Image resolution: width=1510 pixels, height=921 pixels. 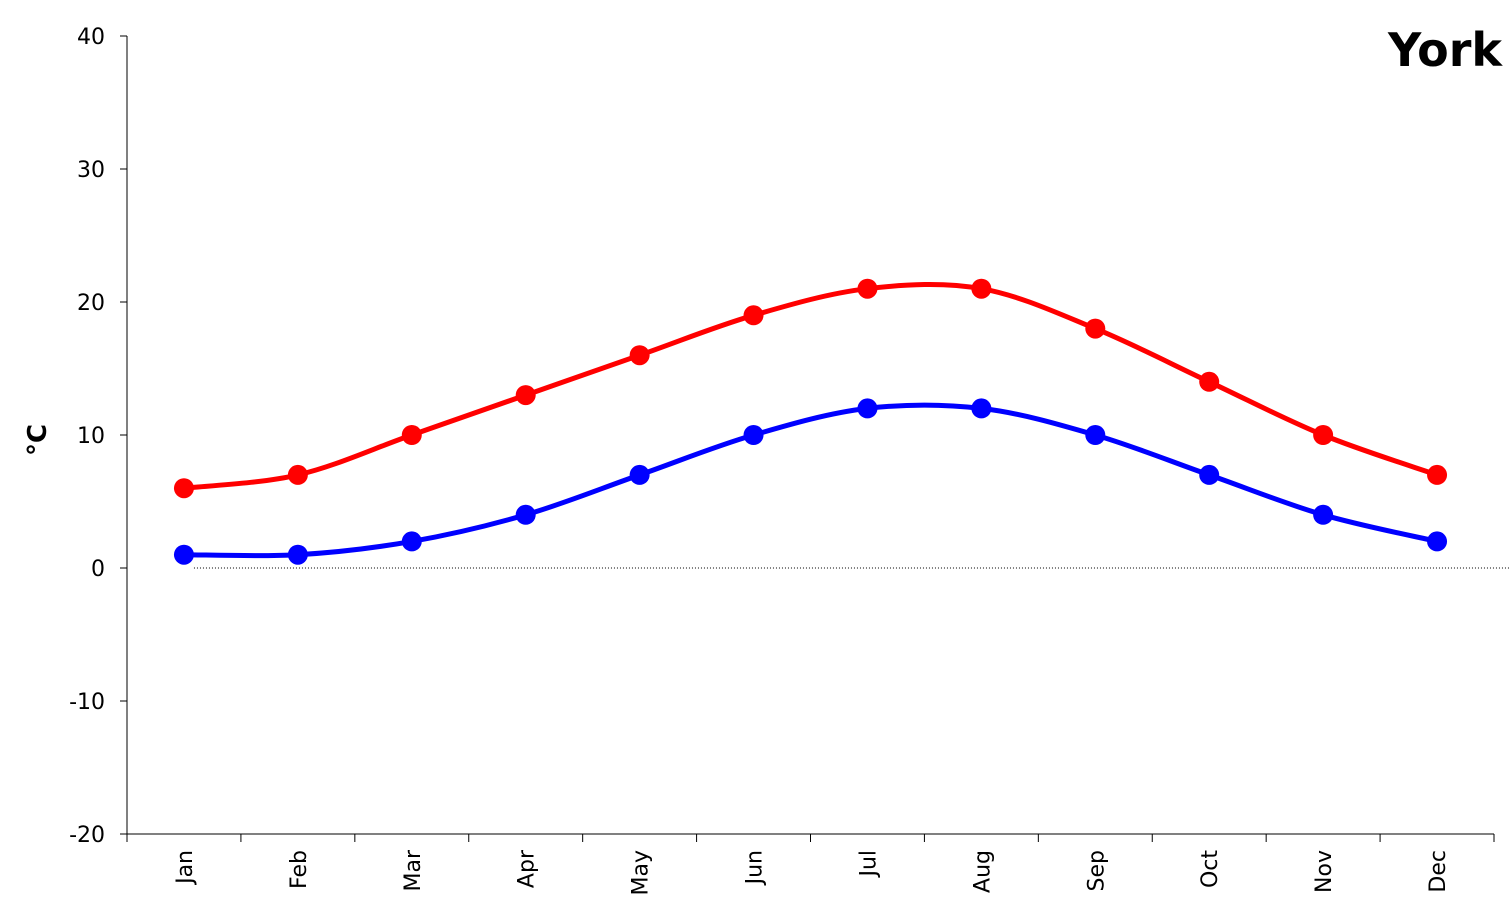 I want to click on x-tick-label: Aug, so click(x=982, y=871).